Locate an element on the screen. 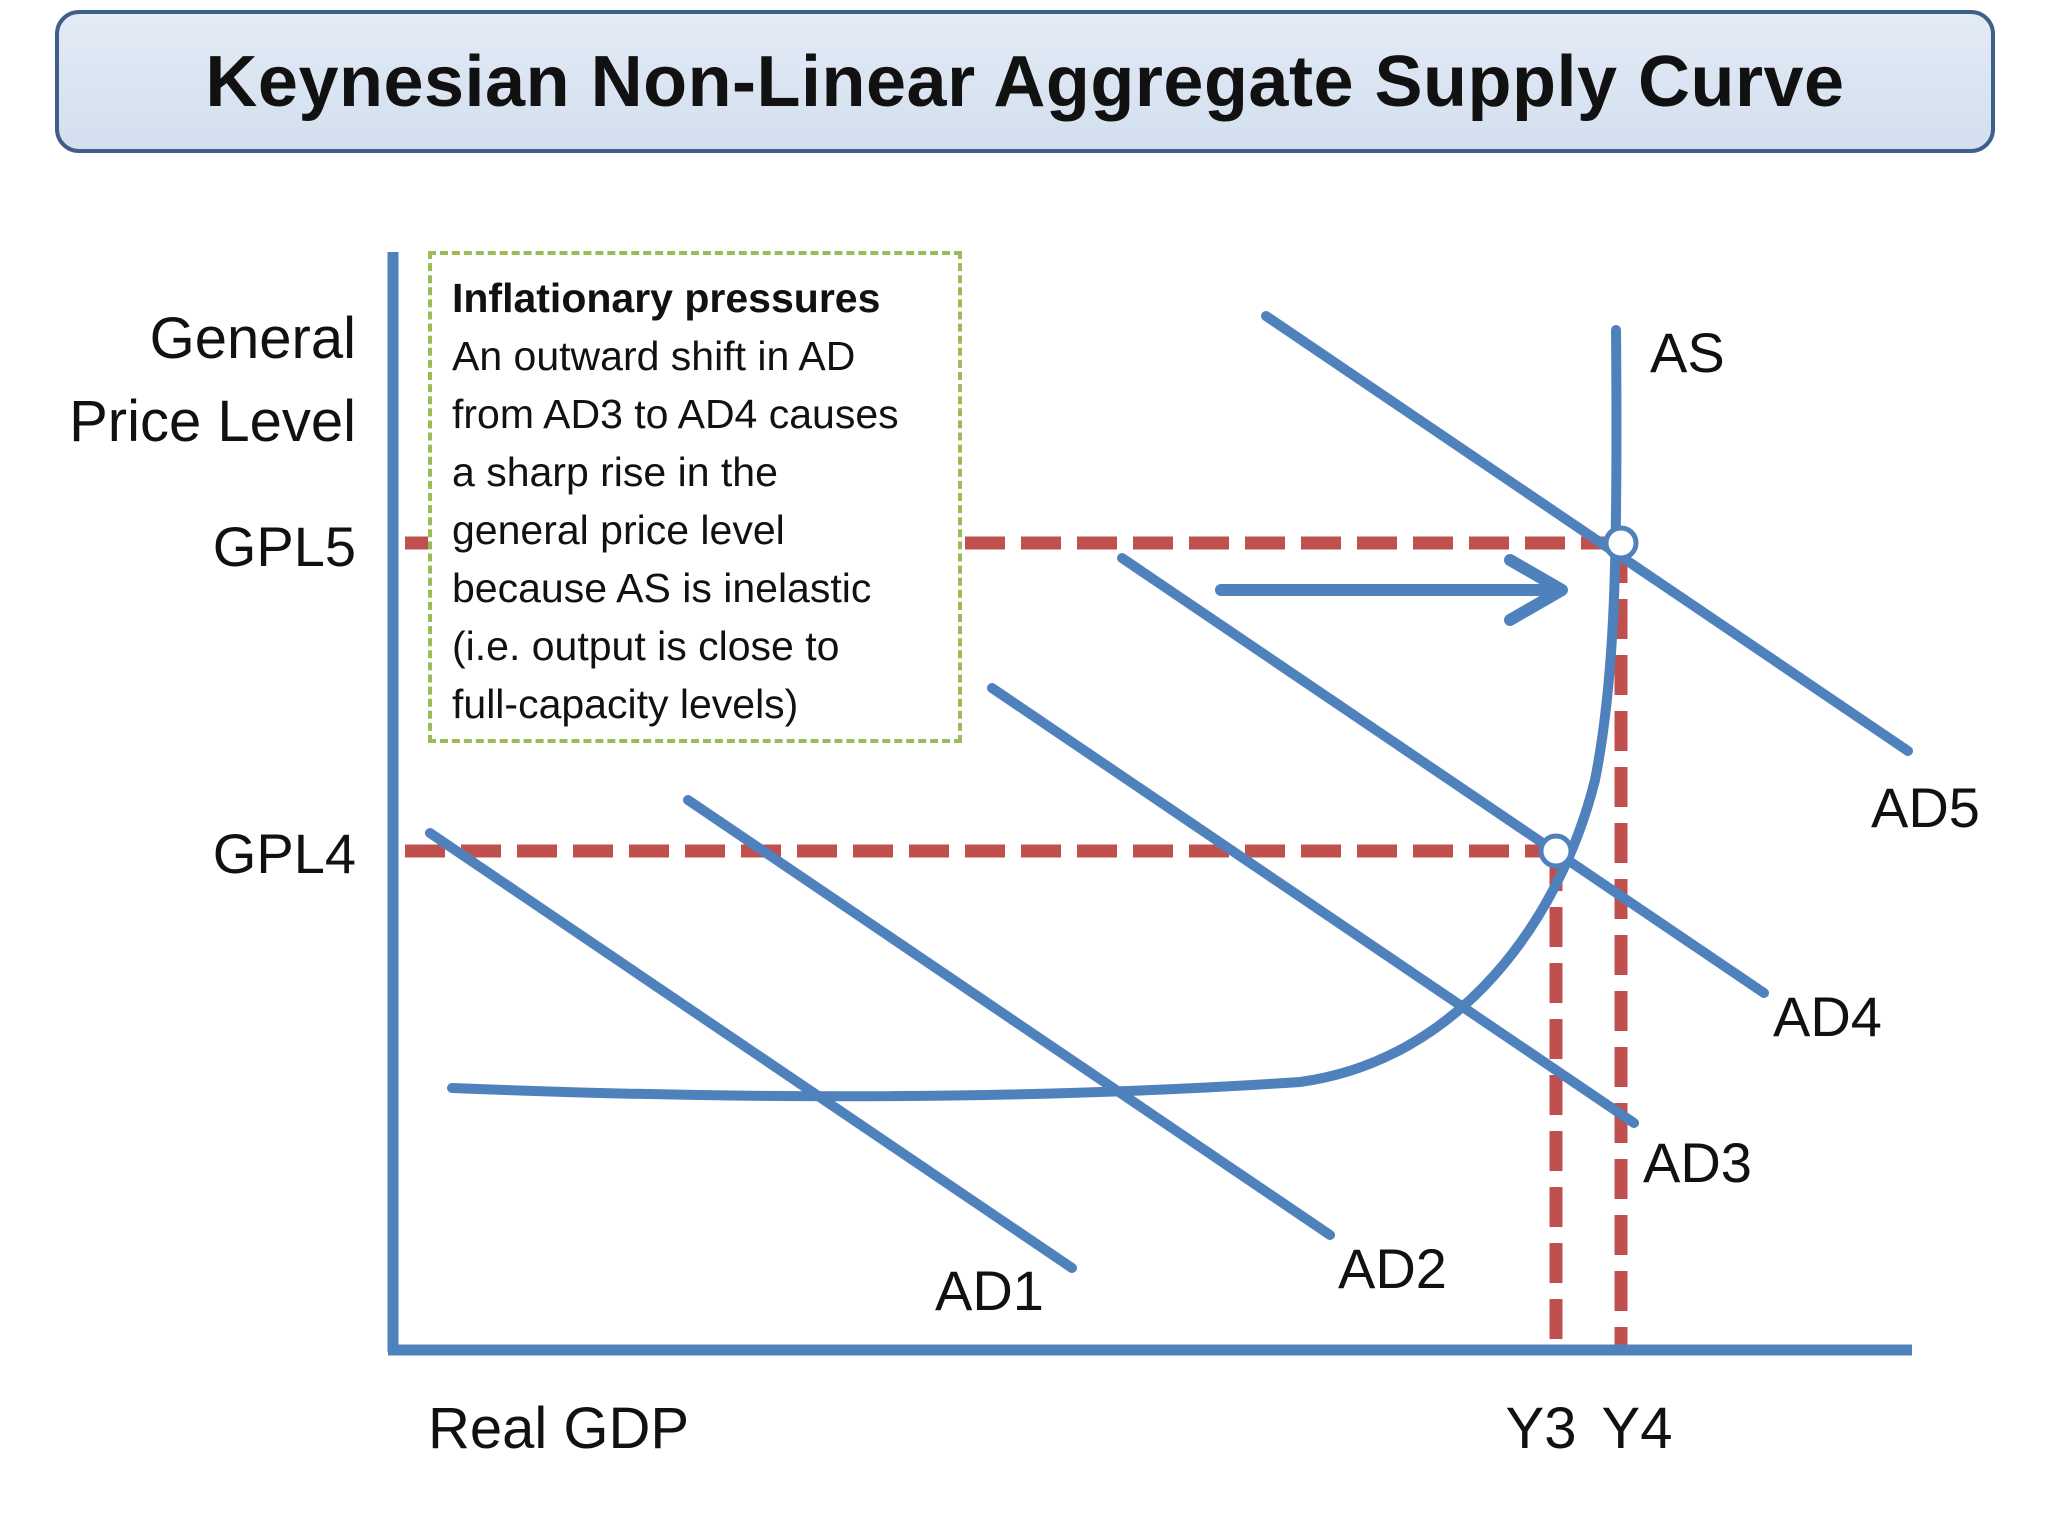  as-label: AS is located at coordinates (1687, 352).